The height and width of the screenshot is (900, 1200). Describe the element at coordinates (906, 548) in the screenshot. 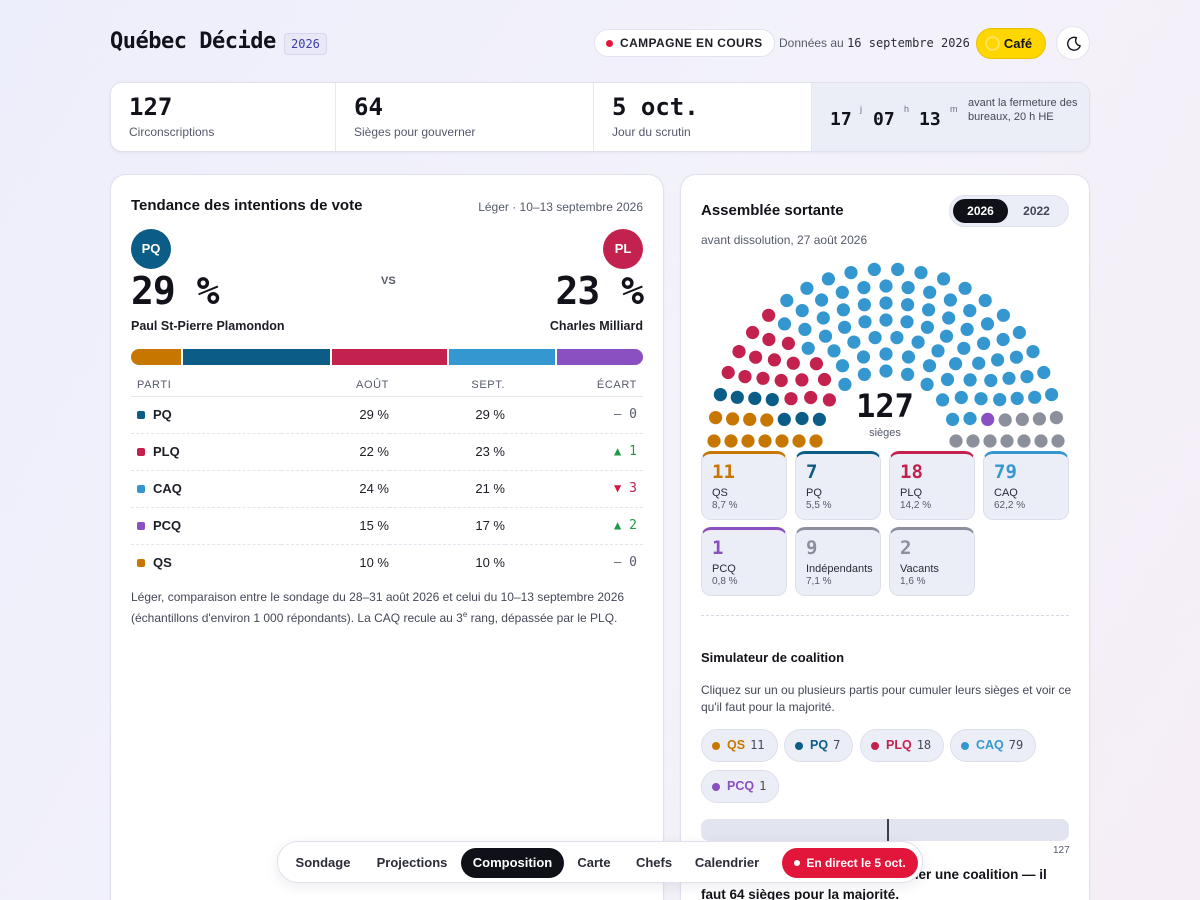

I see `tile-seat-count: 2` at that location.